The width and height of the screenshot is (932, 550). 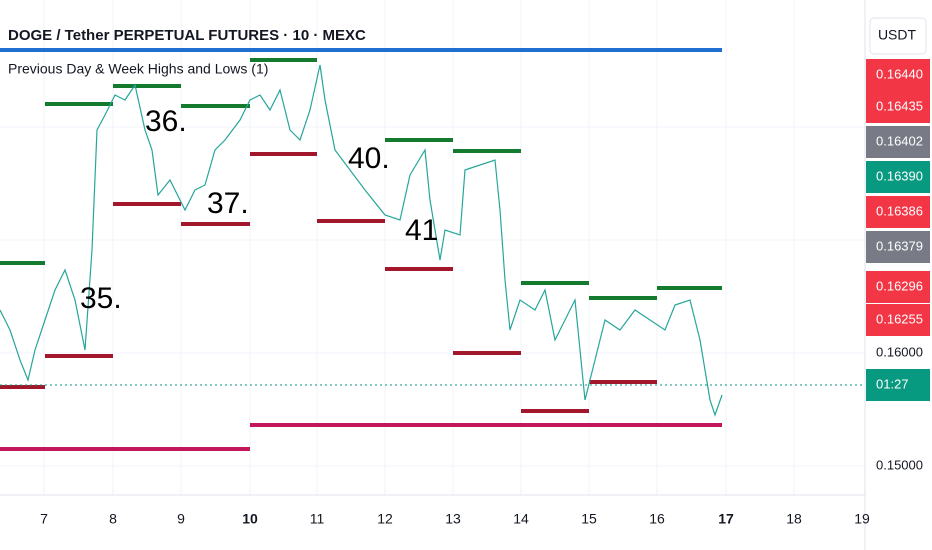 I want to click on price-label: 0.16296, so click(x=899, y=285).